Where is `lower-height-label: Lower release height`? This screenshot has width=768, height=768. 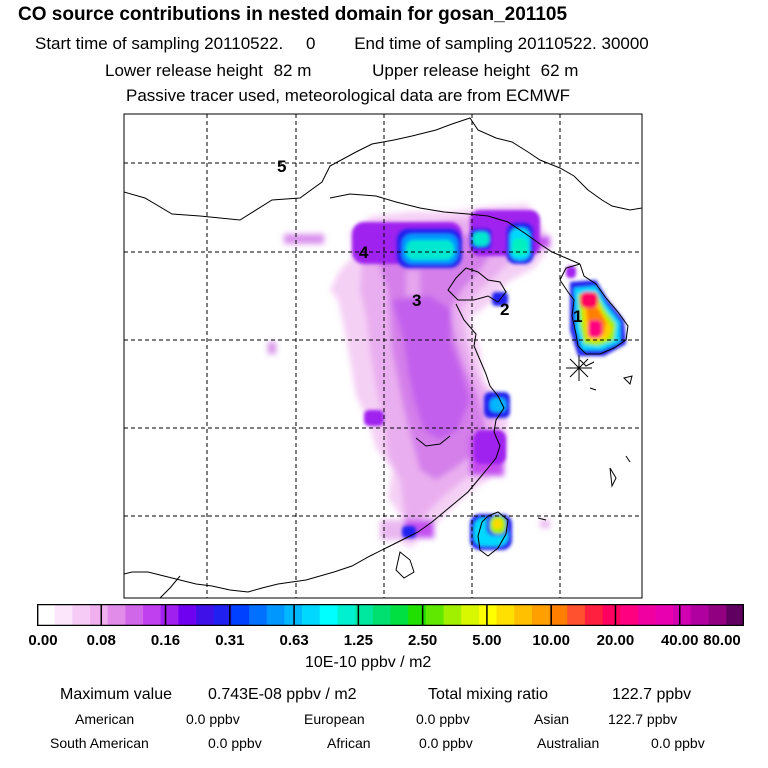
lower-height-label: Lower release height is located at coordinates (184, 70).